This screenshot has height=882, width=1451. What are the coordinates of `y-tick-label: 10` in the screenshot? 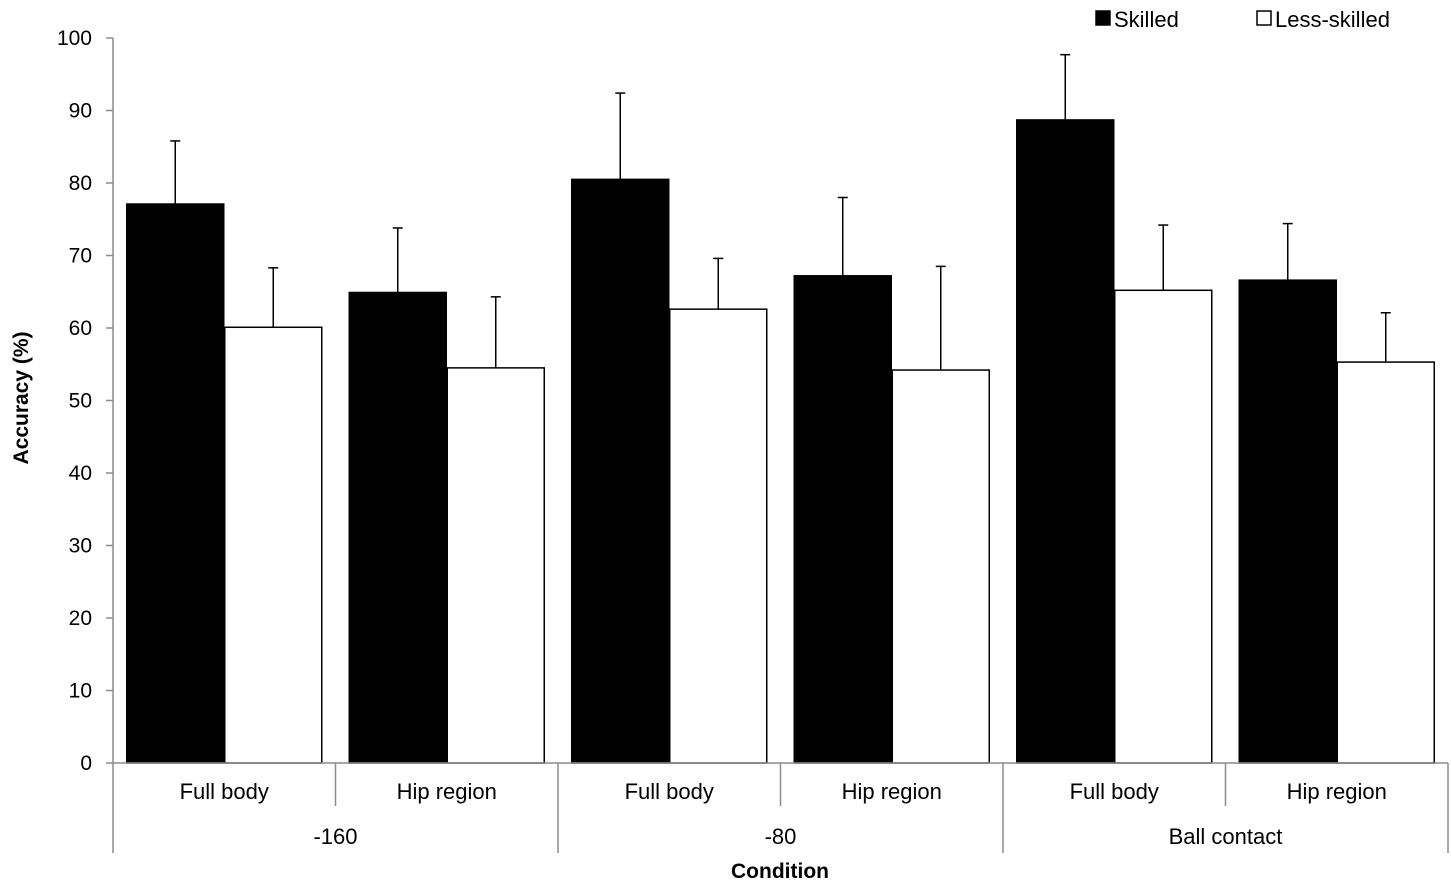 It's located at (80, 691).